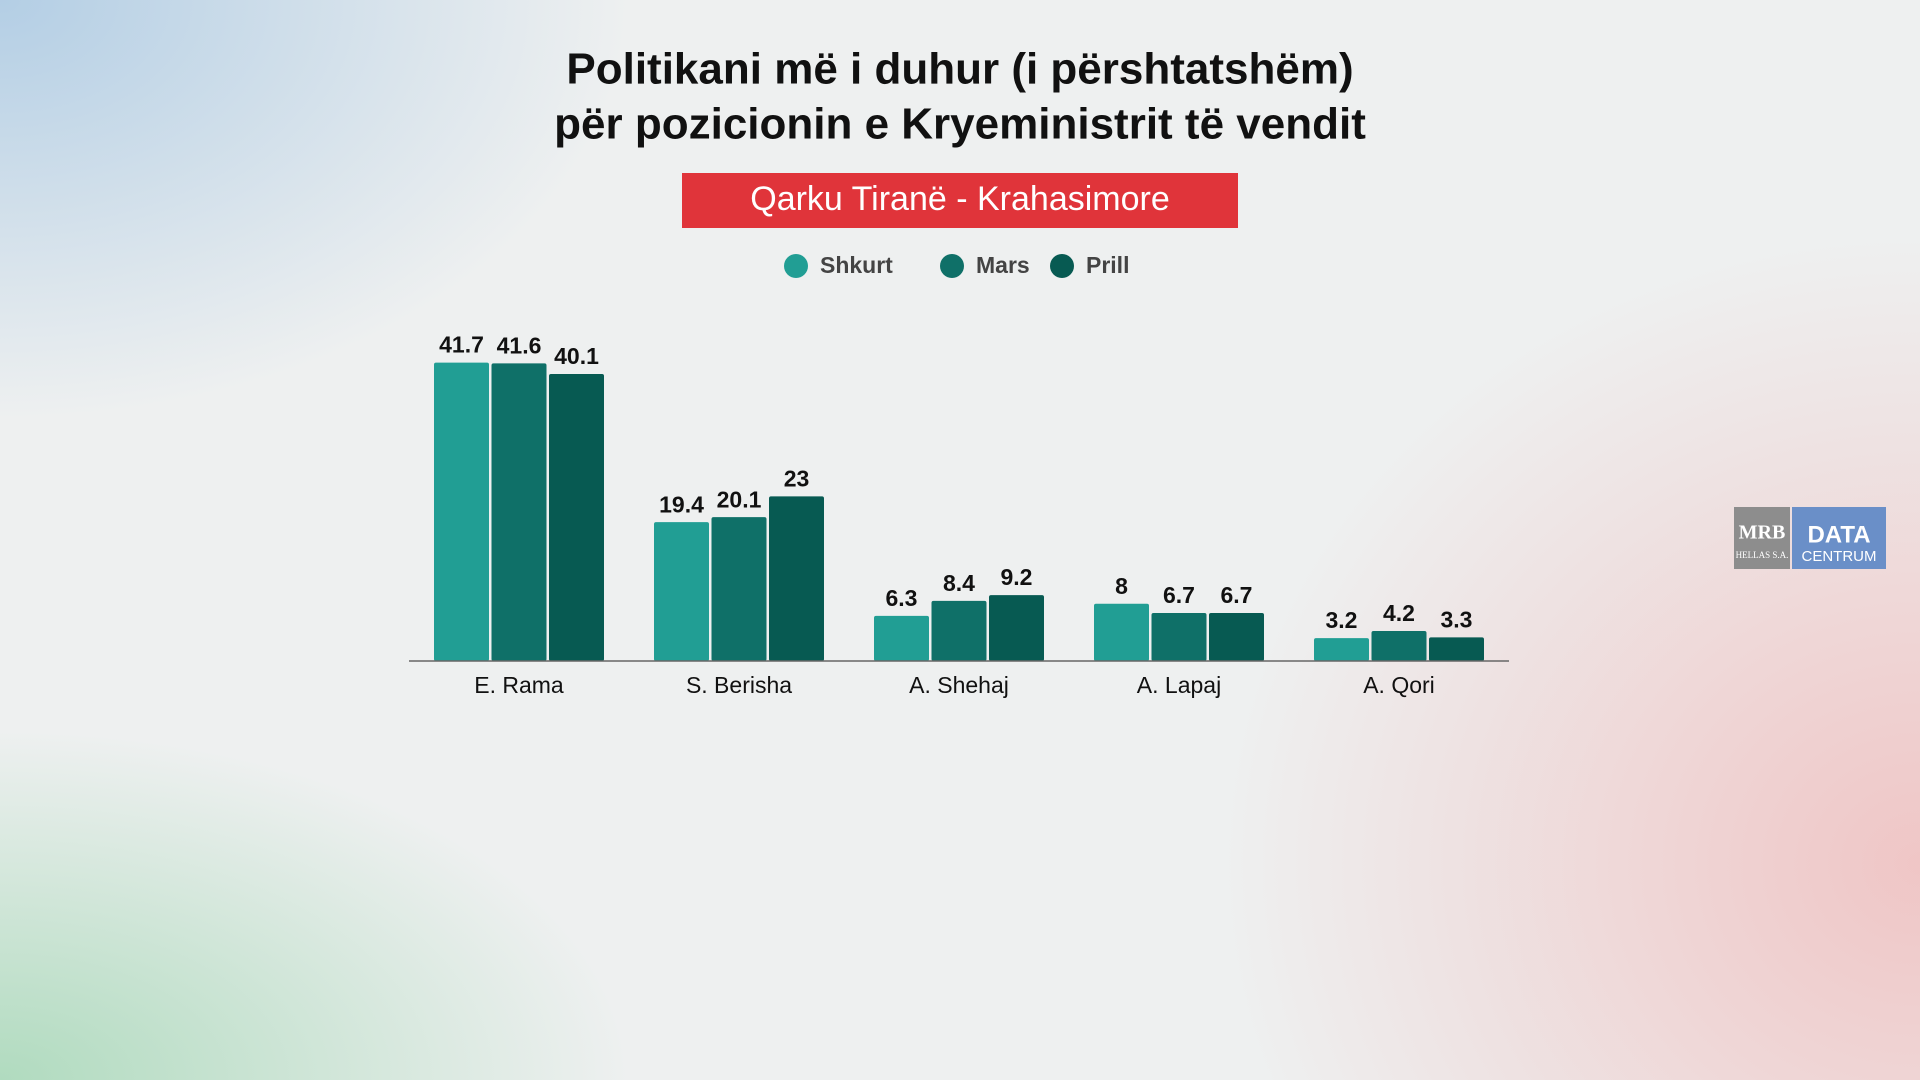 The image size is (1920, 1080). I want to click on logo: MRB HELLAS S.A. DATA CENTRUM, so click(1810, 538).